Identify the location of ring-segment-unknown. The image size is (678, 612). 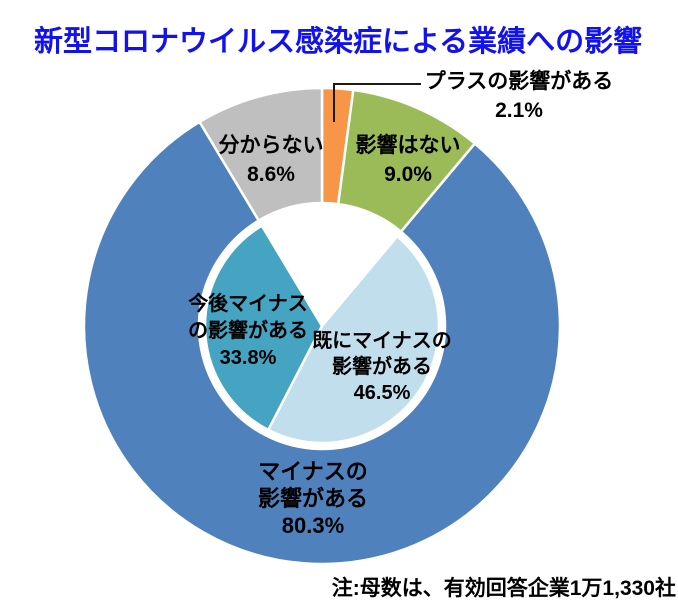
(261, 154).